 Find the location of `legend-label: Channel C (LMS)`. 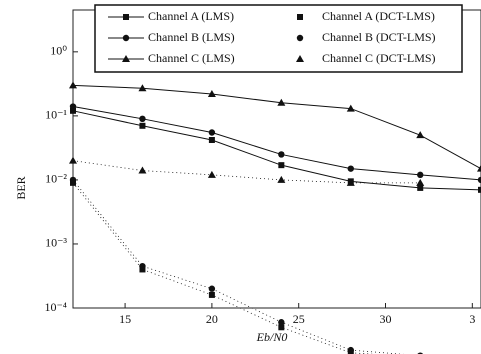

legend-label: Channel C (LMS) is located at coordinates (191, 58).